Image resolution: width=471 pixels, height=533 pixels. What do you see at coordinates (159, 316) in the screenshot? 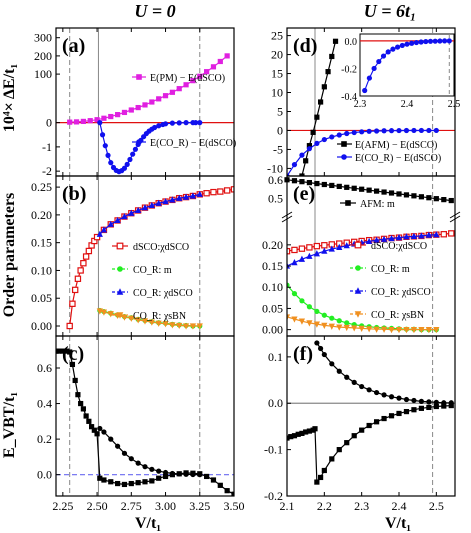
I see `legend-label: CO_R: χsBN` at bounding box center [159, 316].